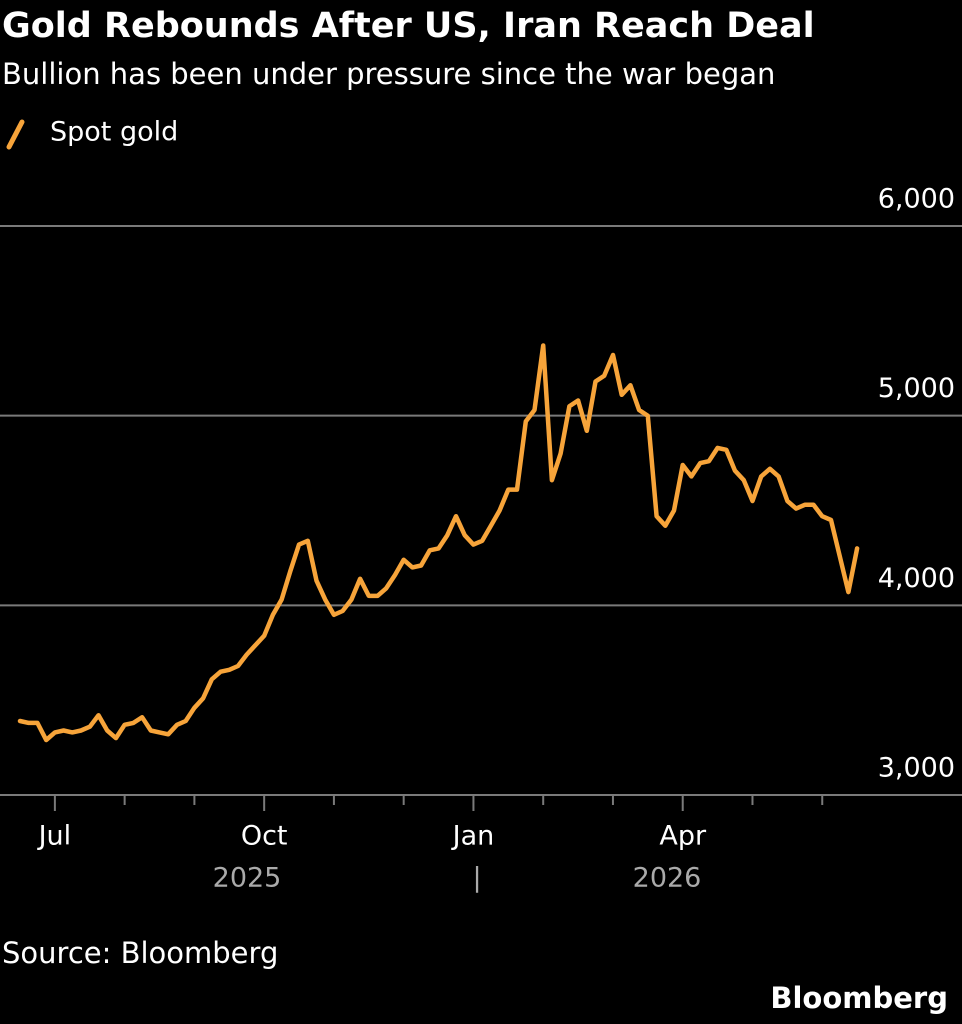 This screenshot has width=962, height=1024. What do you see at coordinates (264, 836) in the screenshot?
I see `x-tick-label: Oct` at bounding box center [264, 836].